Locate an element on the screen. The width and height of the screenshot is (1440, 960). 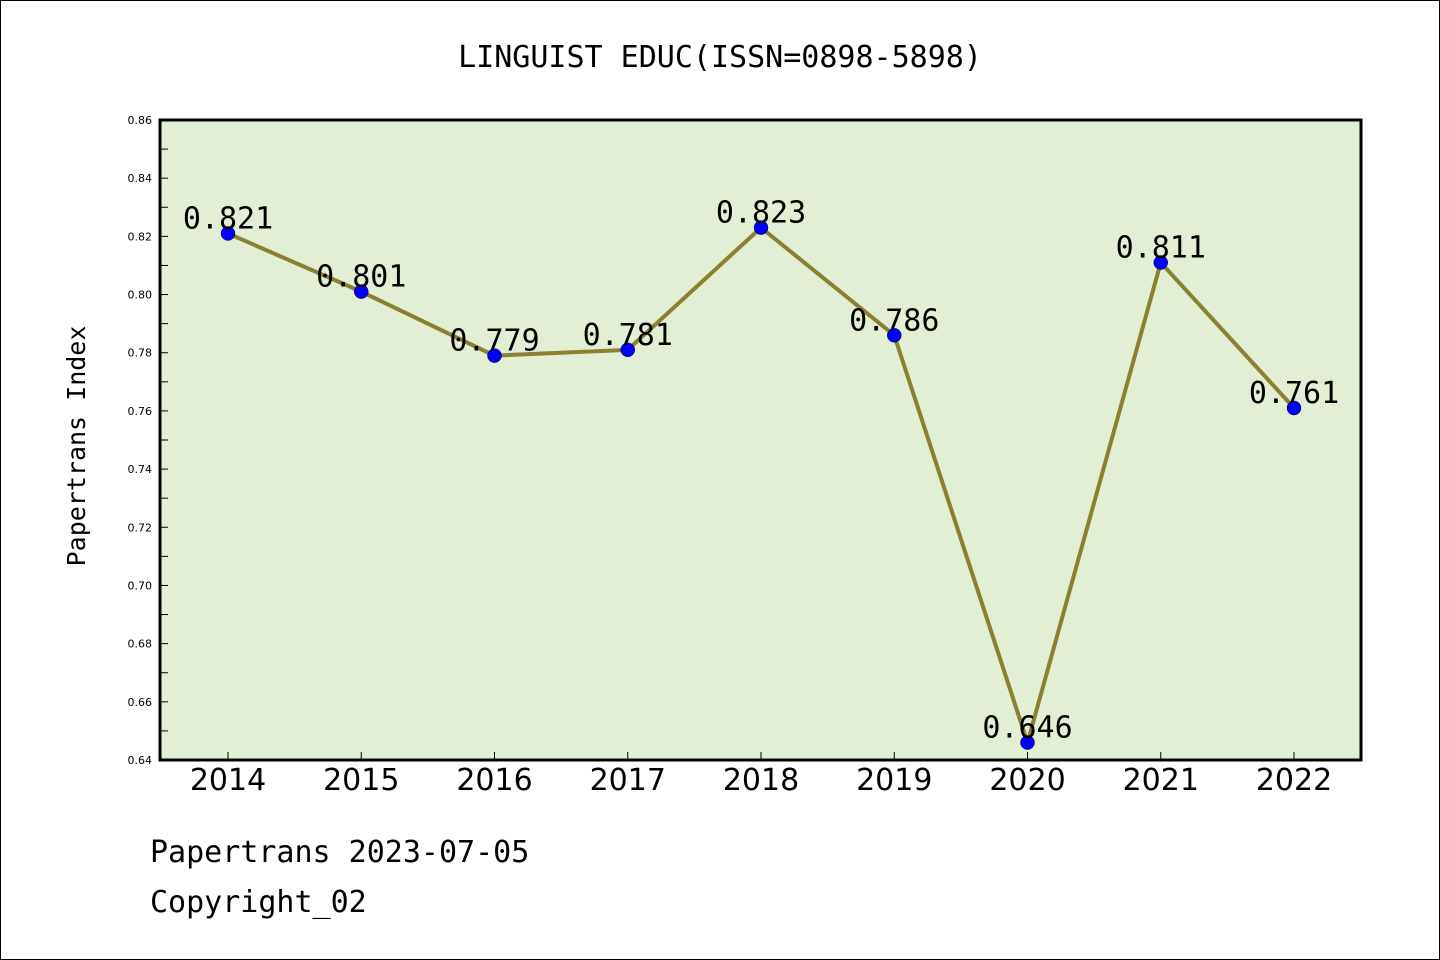
y-tick-label: 0.84 is located at coordinates (140, 178).